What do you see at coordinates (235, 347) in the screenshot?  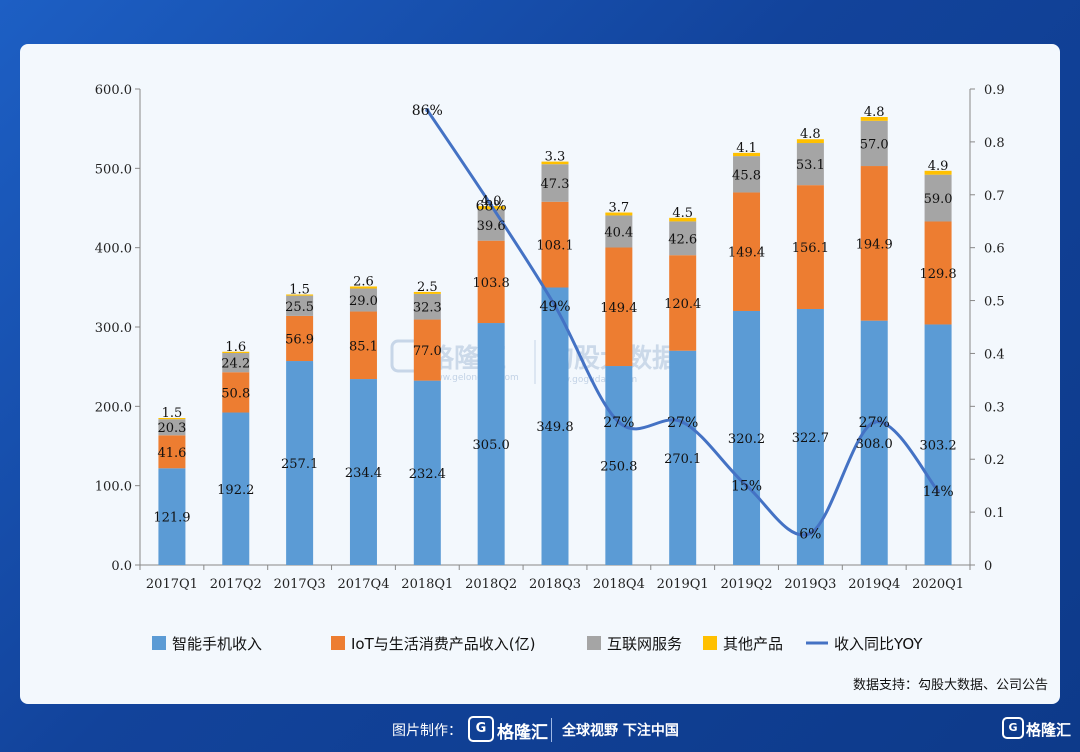 I see `bar-data-label: 1.6` at bounding box center [235, 347].